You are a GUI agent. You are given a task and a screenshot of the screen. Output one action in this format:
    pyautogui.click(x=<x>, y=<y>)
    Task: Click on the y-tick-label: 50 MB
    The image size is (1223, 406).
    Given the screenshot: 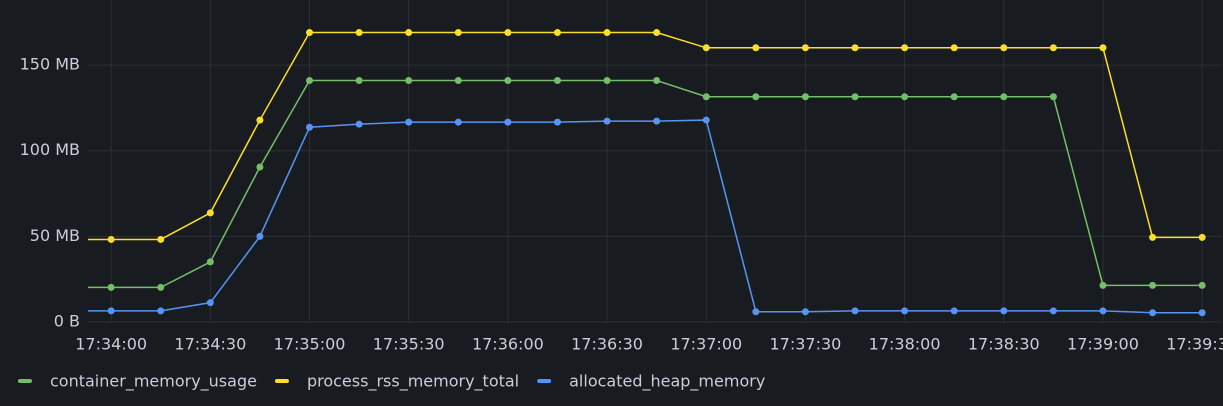 What is the action you would take?
    pyautogui.click(x=55, y=235)
    